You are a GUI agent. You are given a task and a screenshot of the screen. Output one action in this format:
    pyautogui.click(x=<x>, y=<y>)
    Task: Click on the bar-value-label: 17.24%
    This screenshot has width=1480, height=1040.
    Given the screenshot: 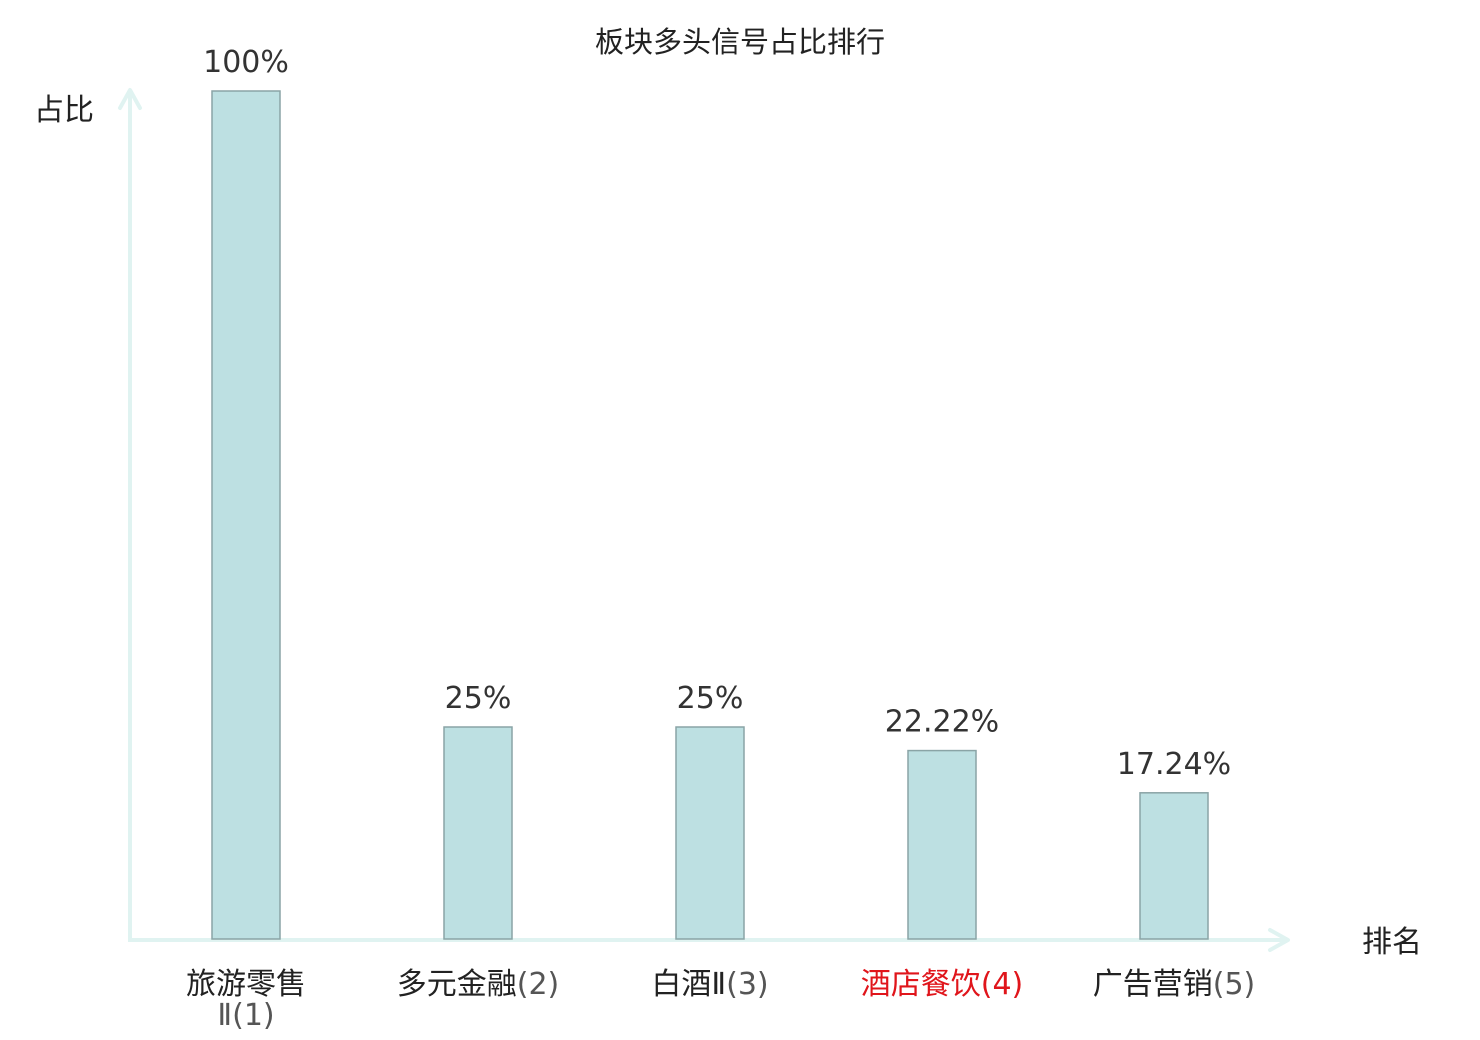 What is the action you would take?
    pyautogui.click(x=1174, y=764)
    